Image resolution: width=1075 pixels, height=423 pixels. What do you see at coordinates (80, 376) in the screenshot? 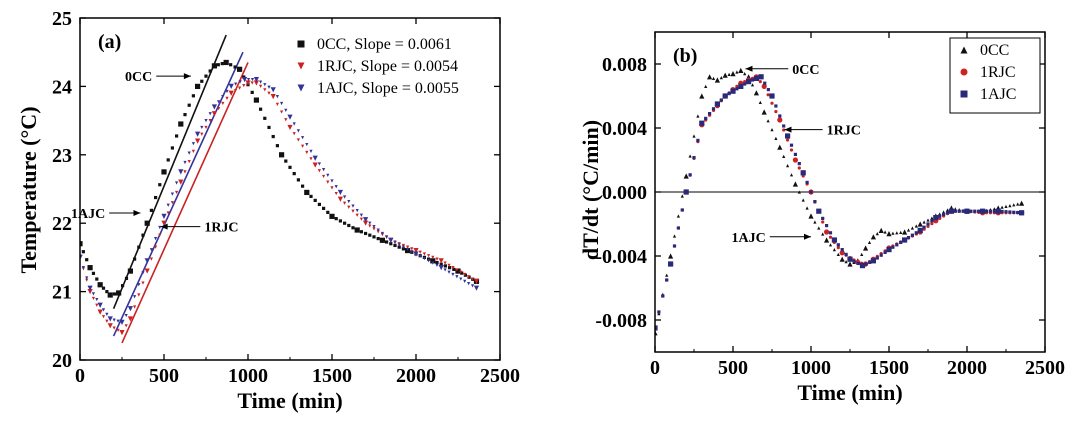
I see `x-tick-label: 0` at bounding box center [80, 376].